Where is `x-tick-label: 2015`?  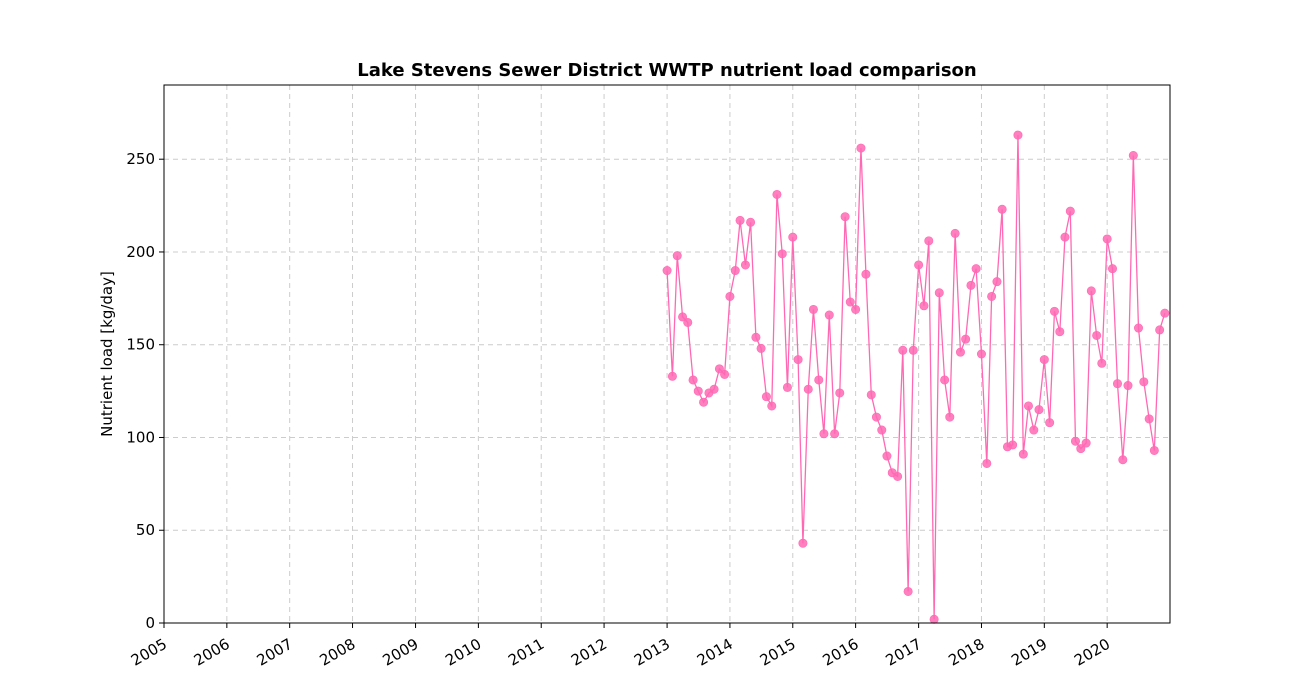
x-tick-label: 2015 is located at coordinates (778, 652).